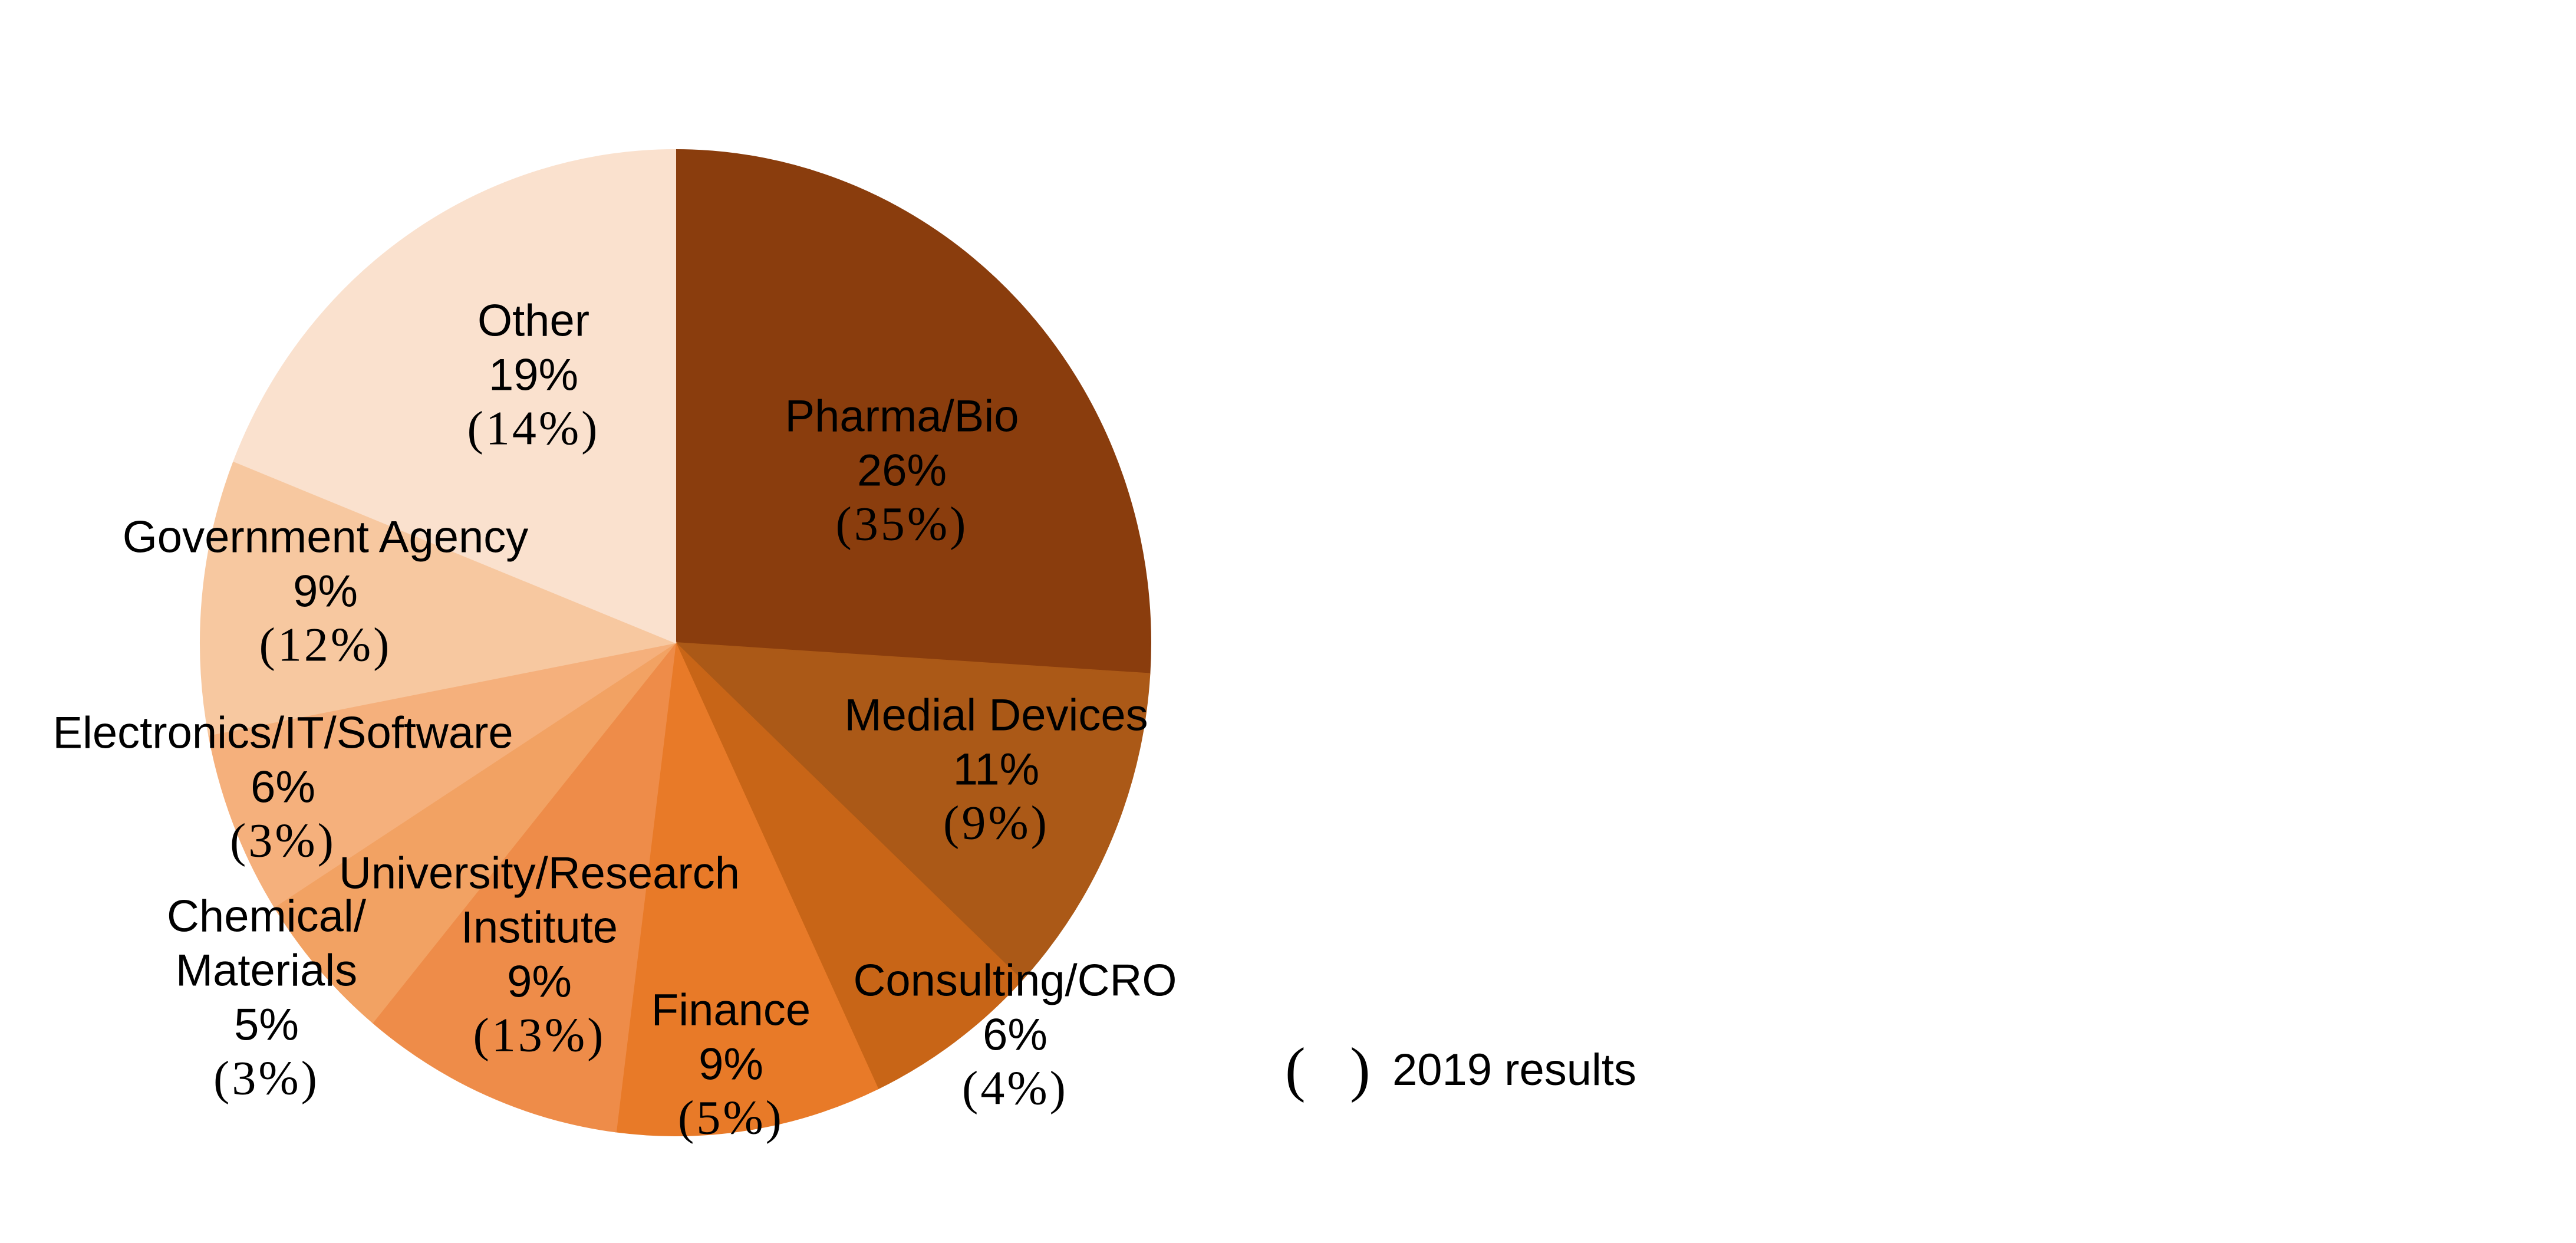  Describe the element at coordinates (1514, 1070) in the screenshot. I see `footnote-label: 2019 results` at that location.